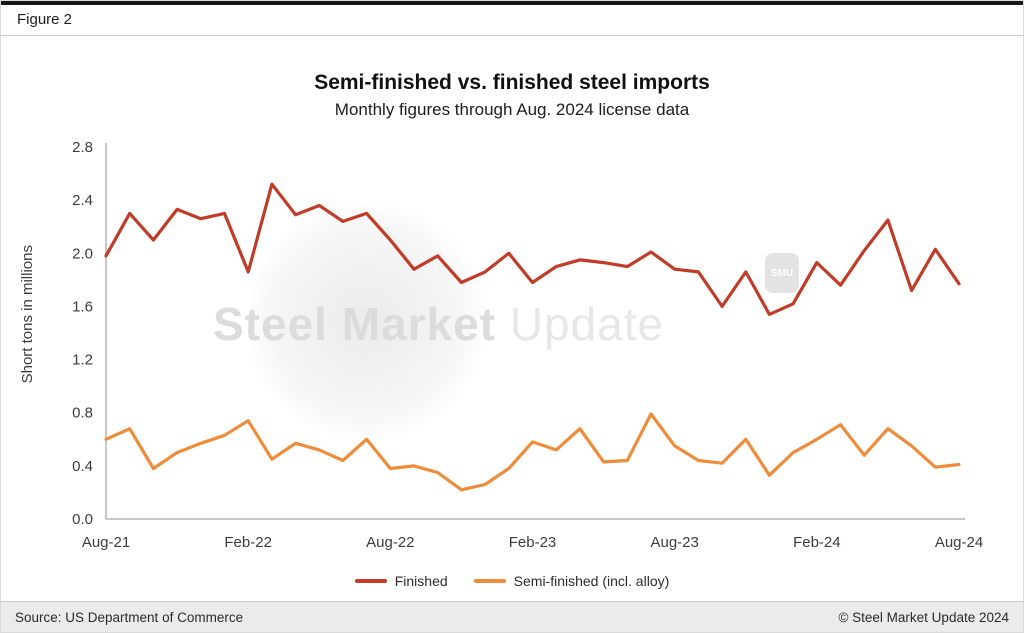  Describe the element at coordinates (355, 324) in the screenshot. I see `watermark-text-bold: Steel Market` at that location.